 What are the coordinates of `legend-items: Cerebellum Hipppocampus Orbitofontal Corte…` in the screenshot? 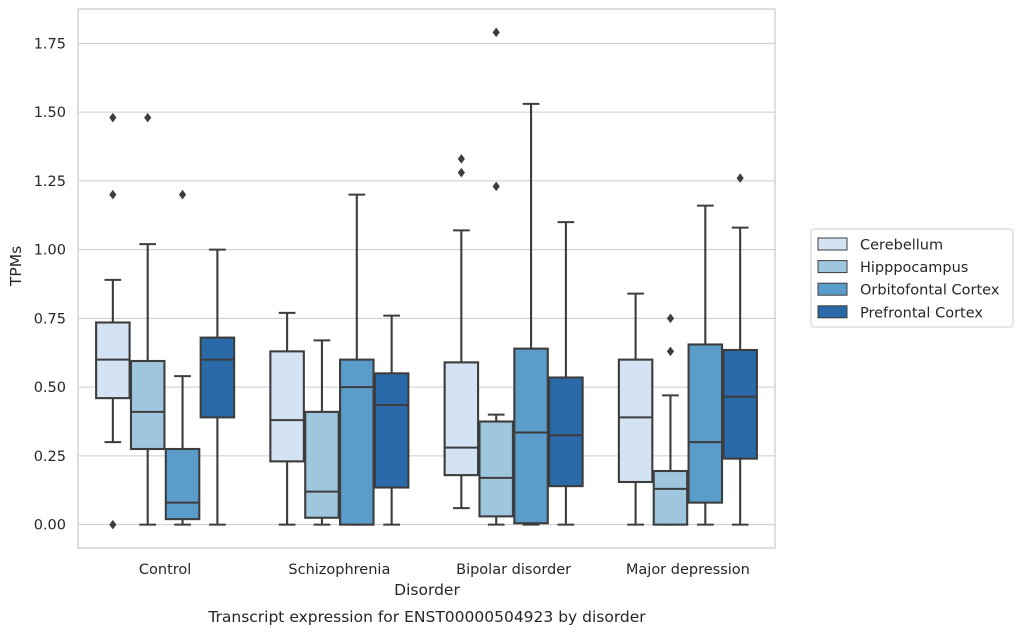 It's located at (908, 279).